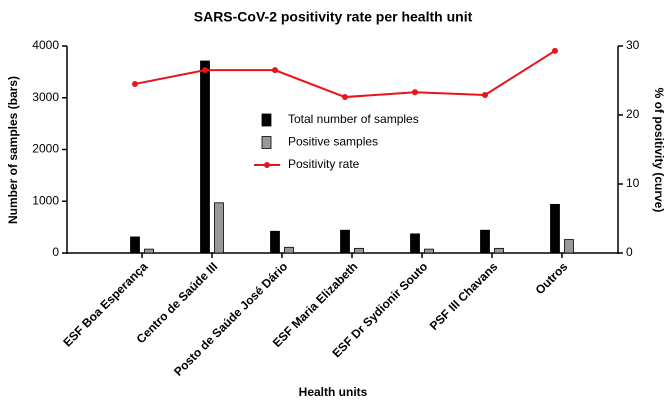 The height and width of the screenshot is (408, 667). What do you see at coordinates (345, 74) in the screenshot?
I see `line` at bounding box center [345, 74].